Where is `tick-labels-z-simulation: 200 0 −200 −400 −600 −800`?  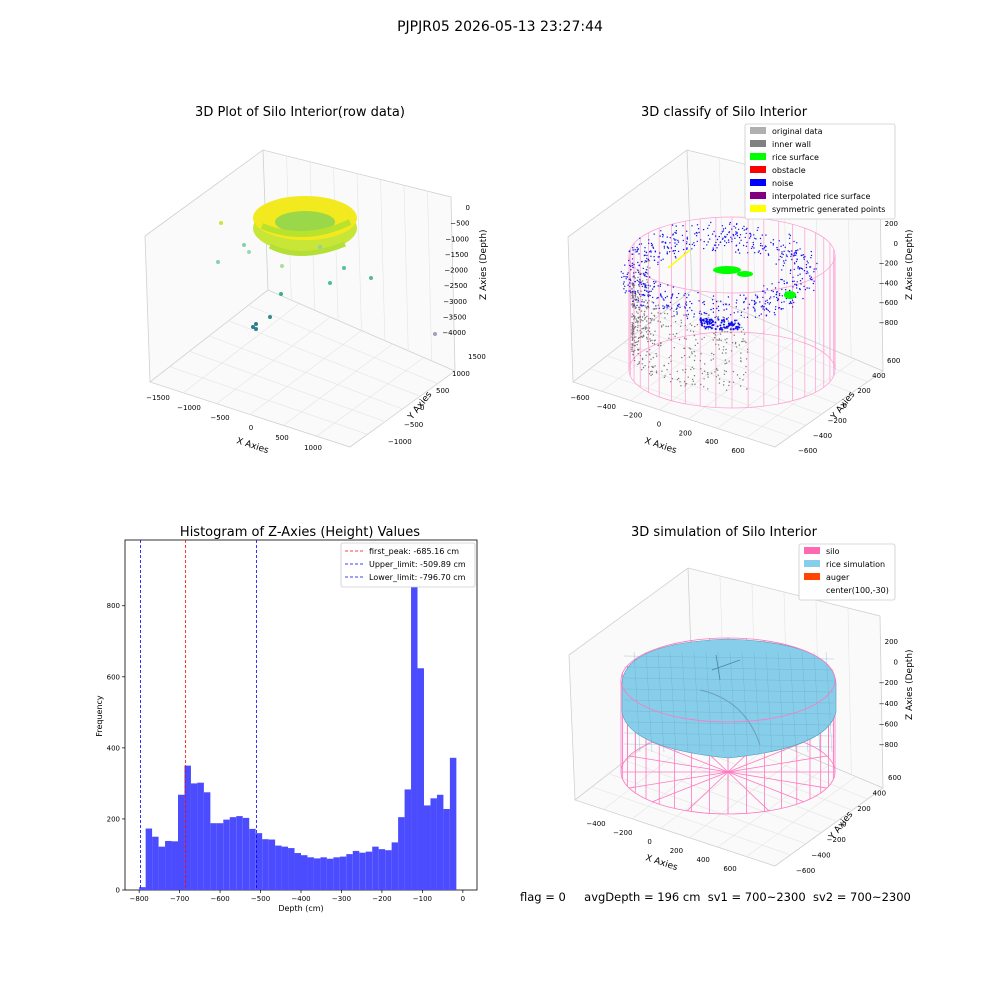 tick-labels-z-simulation: 200 0 −200 −400 −600 −800 is located at coordinates (888, 693).